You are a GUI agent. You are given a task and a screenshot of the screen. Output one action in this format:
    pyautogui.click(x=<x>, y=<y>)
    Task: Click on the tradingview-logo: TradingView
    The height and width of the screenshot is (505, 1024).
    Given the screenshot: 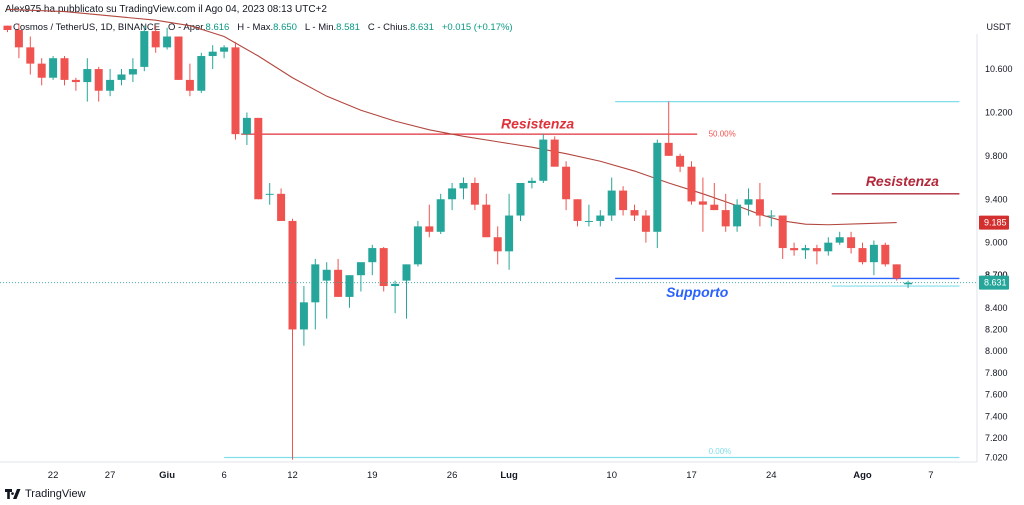 What is the action you would take?
    pyautogui.click(x=45, y=494)
    